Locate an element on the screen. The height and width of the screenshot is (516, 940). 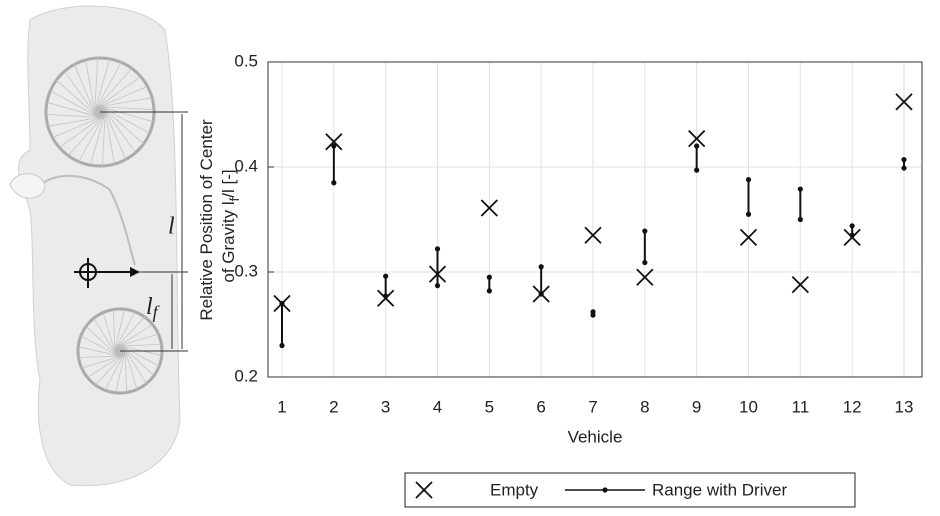
x-axis-label: Vehicle is located at coordinates (595, 436).